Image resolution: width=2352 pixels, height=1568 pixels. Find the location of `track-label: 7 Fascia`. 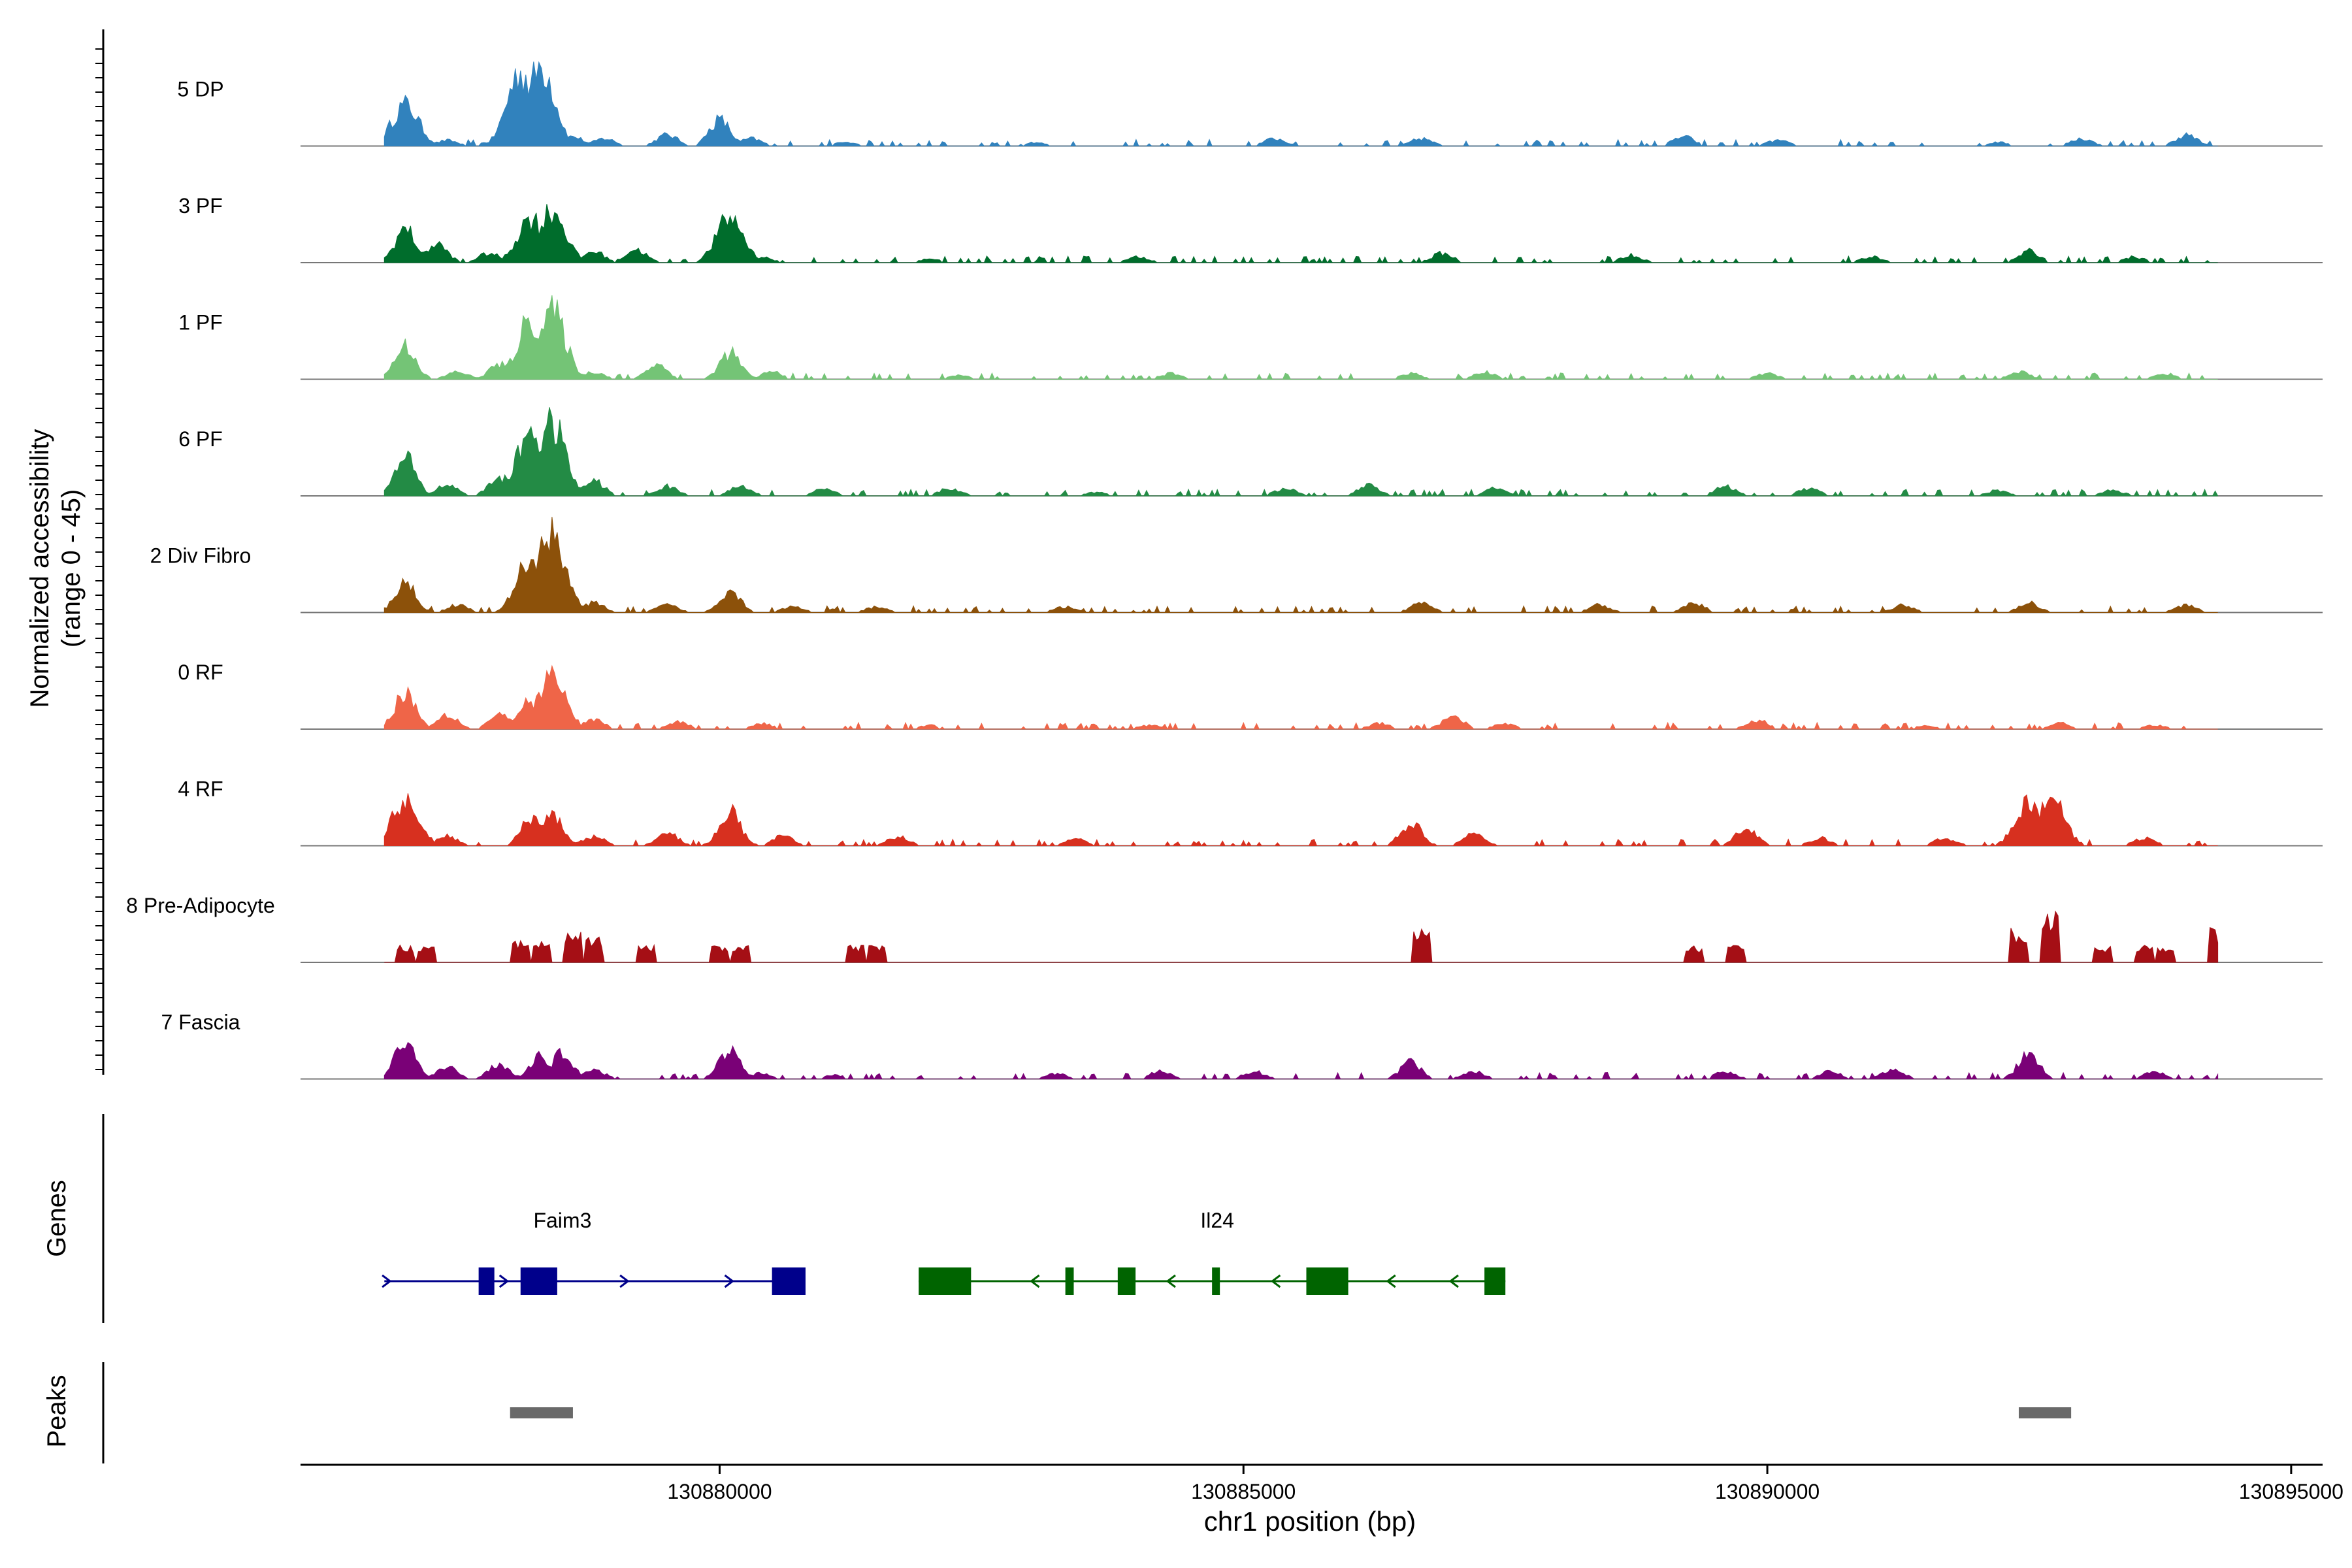

track-label: 7 Fascia is located at coordinates (200, 1022).